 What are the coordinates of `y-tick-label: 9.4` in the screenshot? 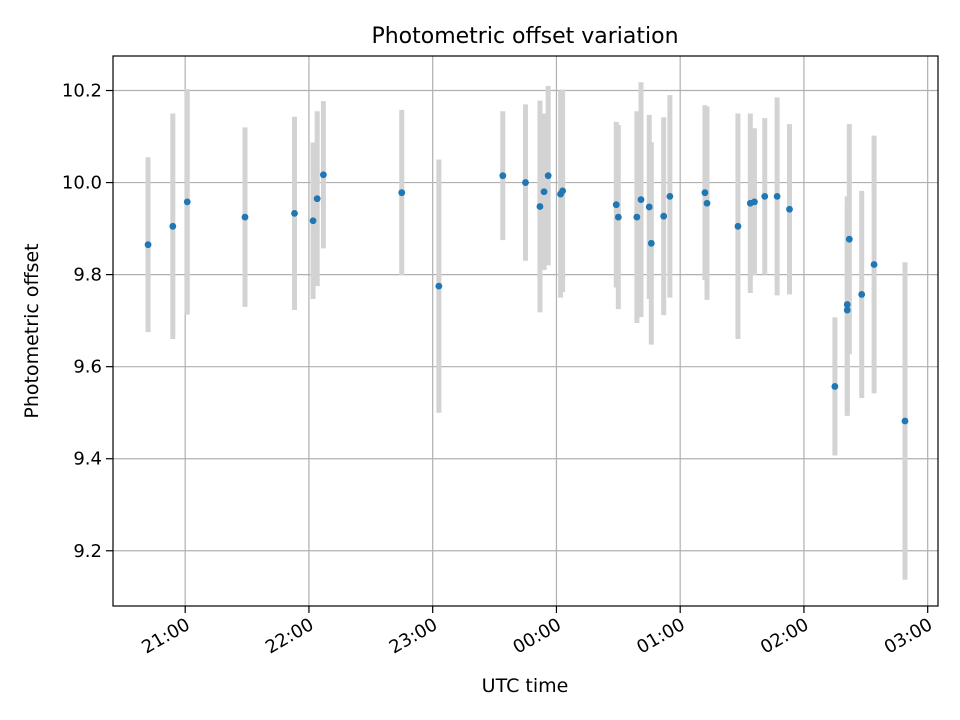 It's located at (87, 459).